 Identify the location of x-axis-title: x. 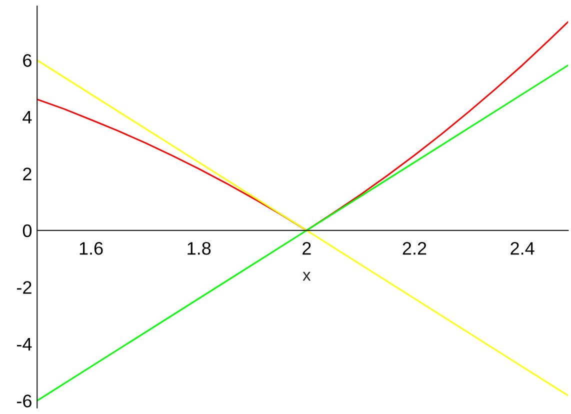
(306, 276).